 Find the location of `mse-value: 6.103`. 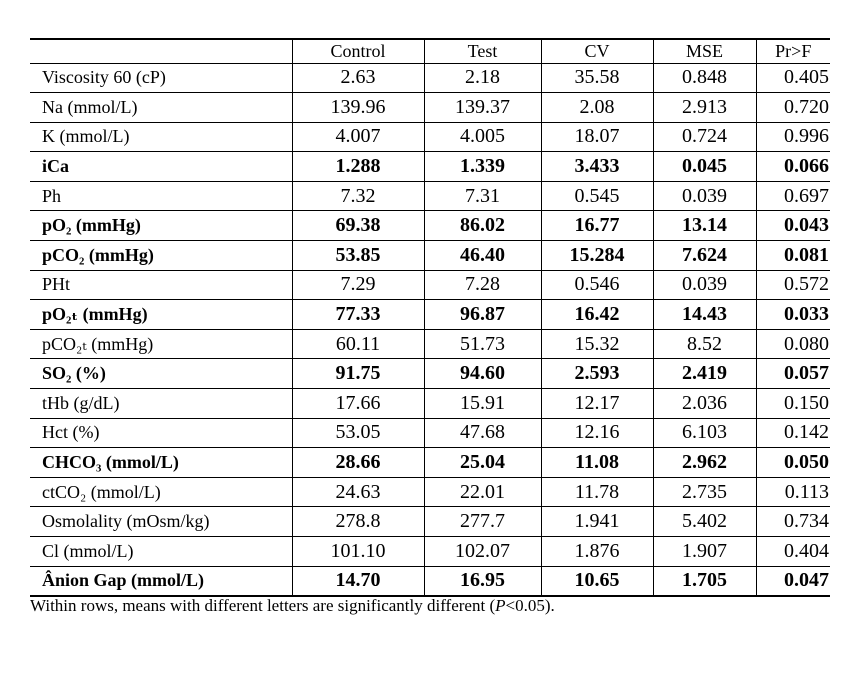

mse-value: 6.103 is located at coordinates (704, 433).